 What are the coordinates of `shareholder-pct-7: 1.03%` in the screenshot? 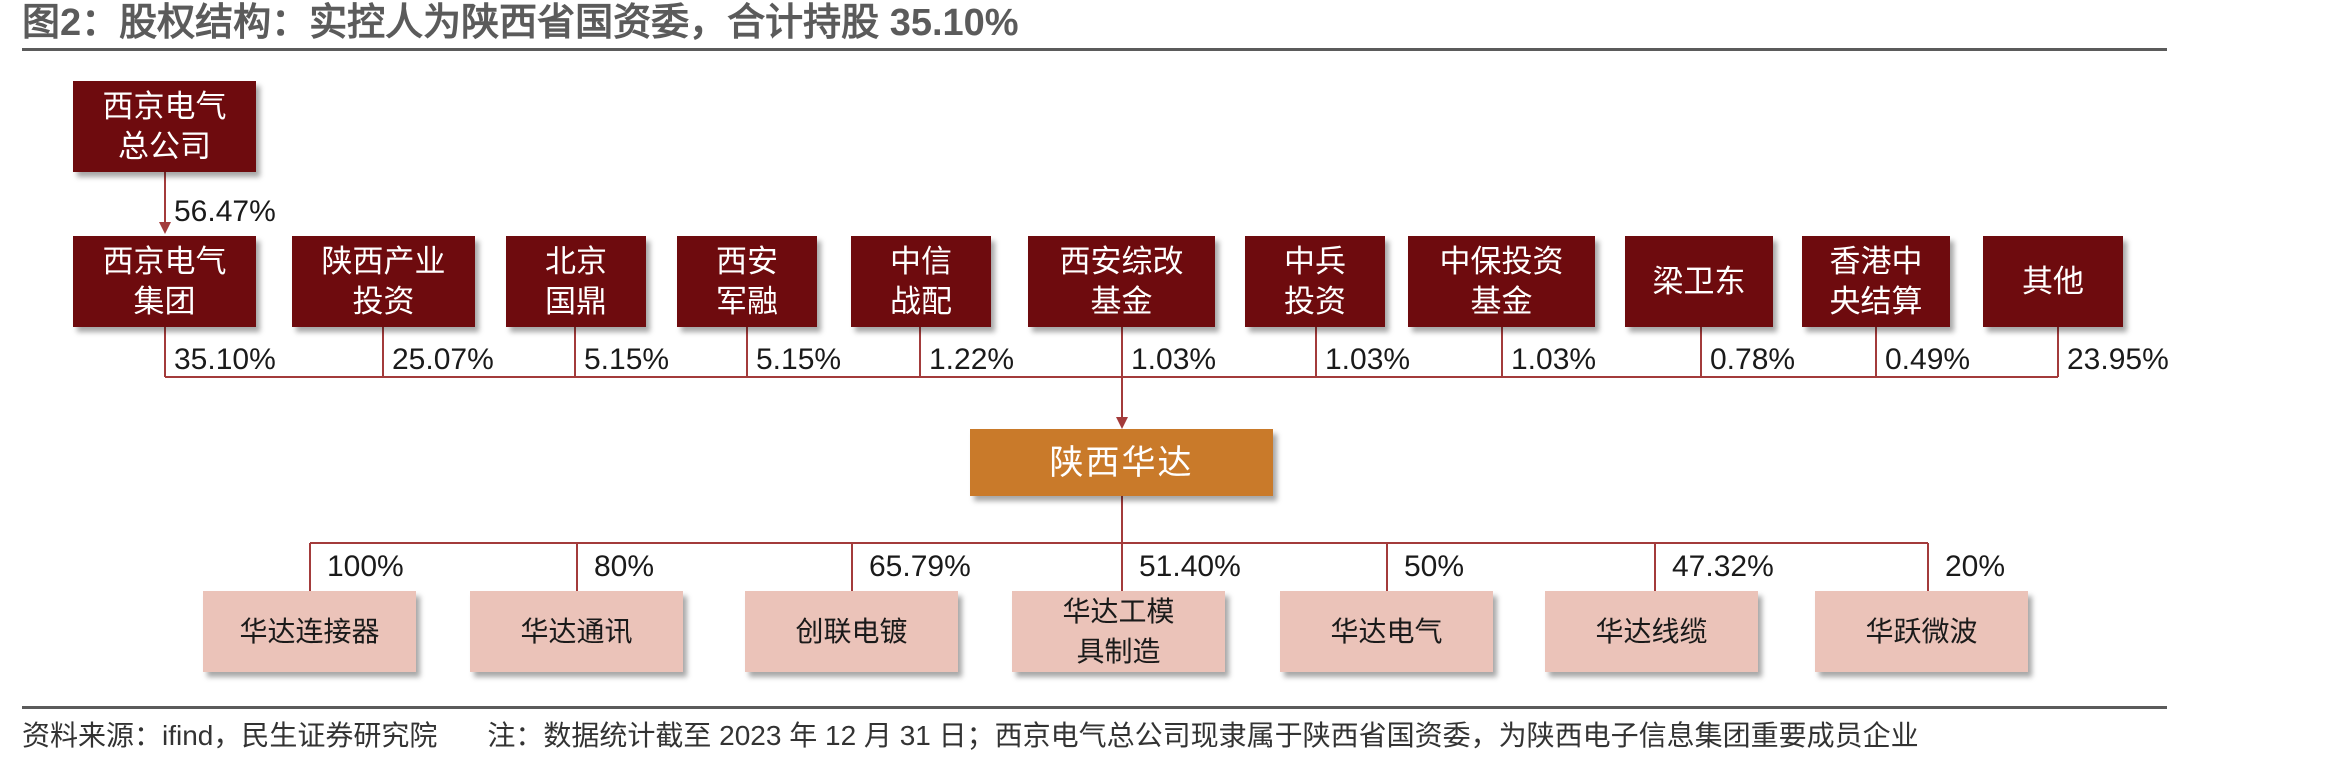 It's located at (1554, 359).